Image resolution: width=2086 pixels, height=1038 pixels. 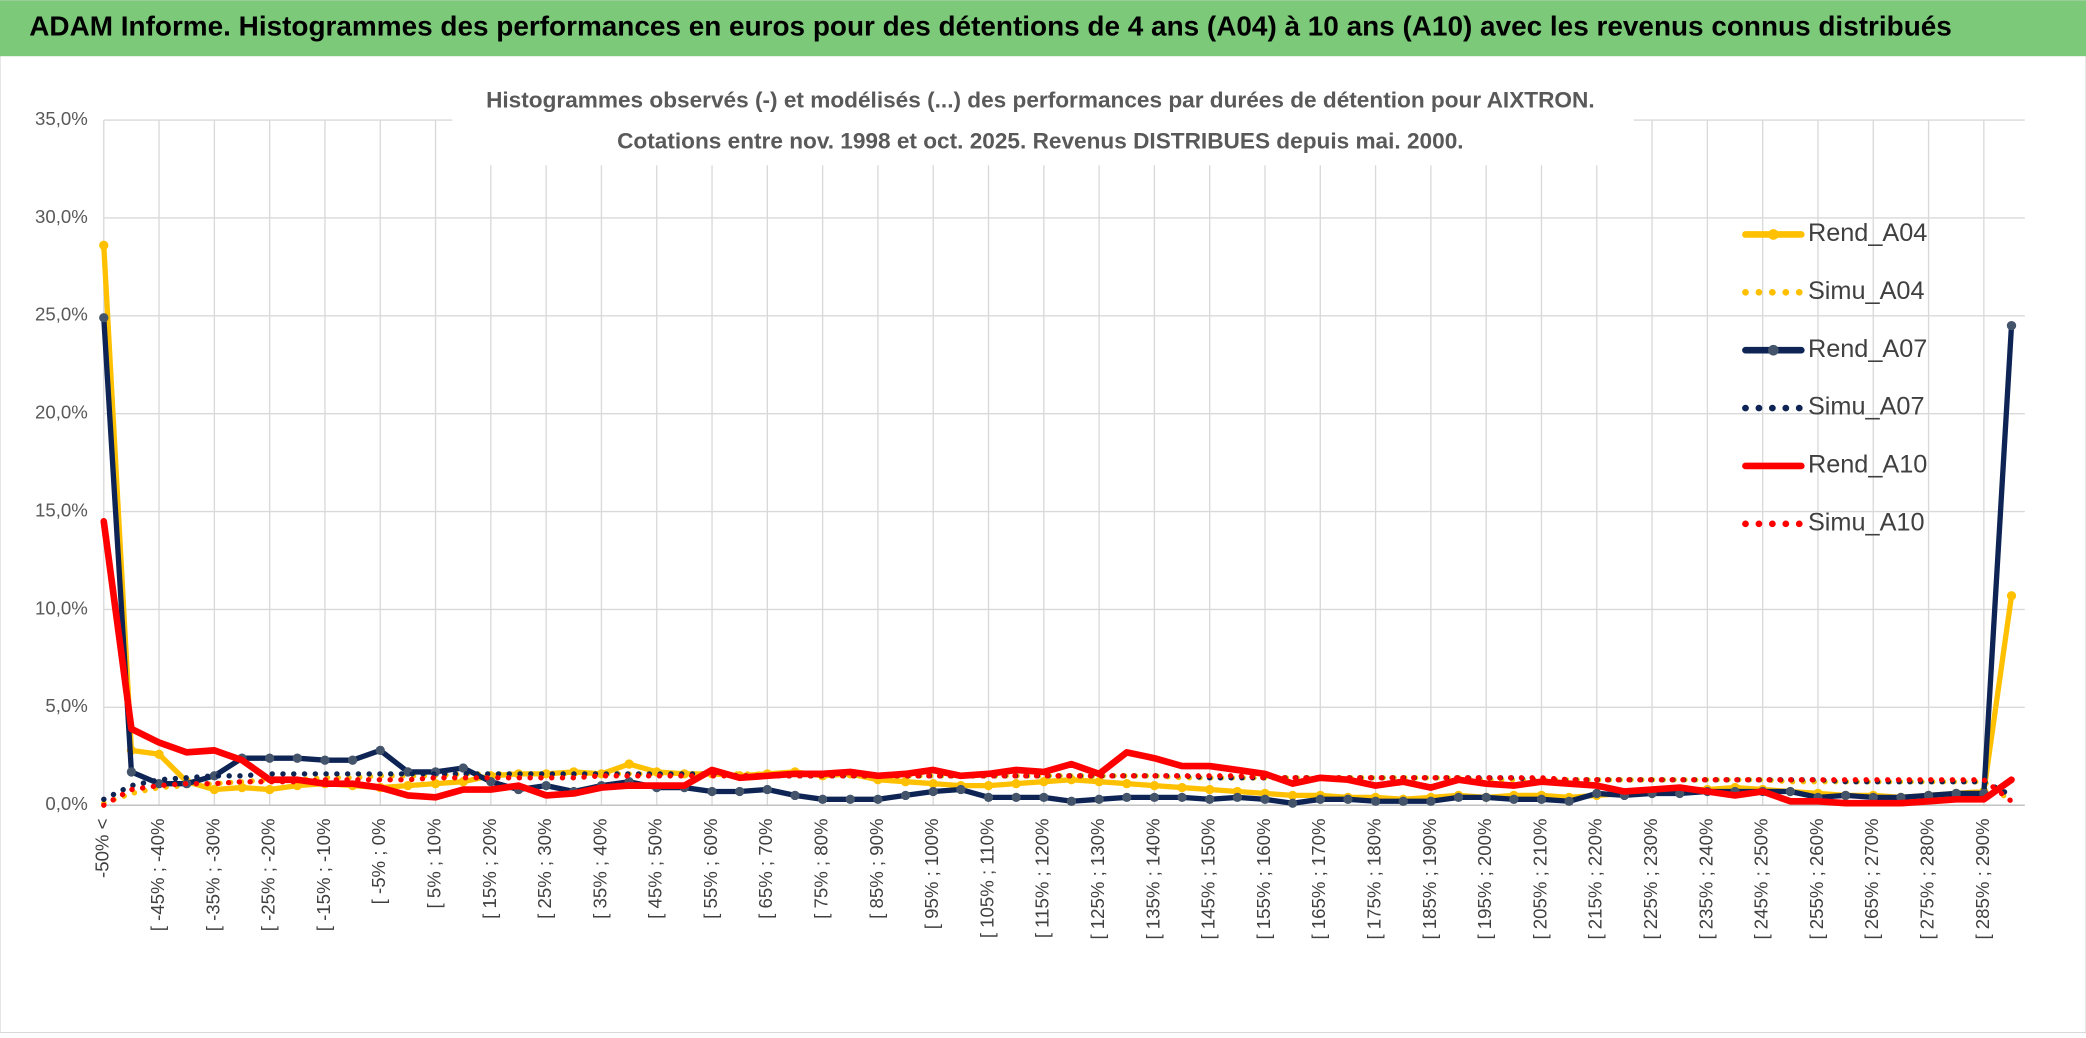 What do you see at coordinates (1043, 28) in the screenshot?
I see `header-bar` at bounding box center [1043, 28].